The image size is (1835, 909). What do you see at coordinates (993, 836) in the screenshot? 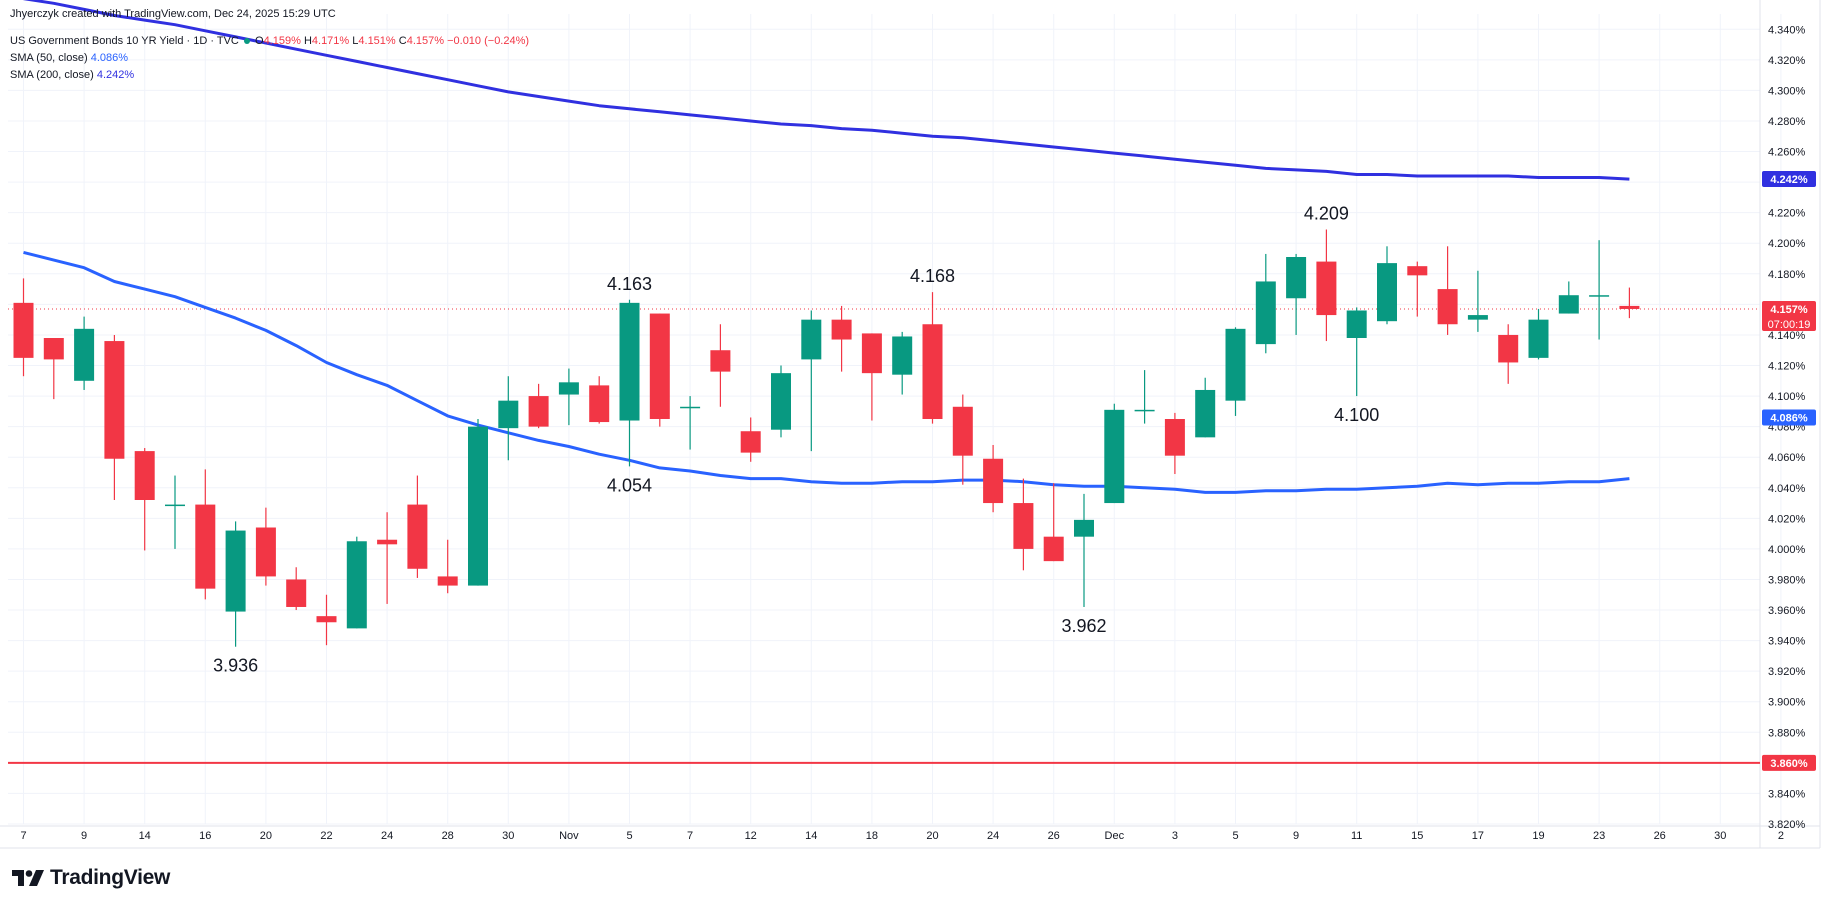
I see `time-axis-label: 24` at bounding box center [993, 836].